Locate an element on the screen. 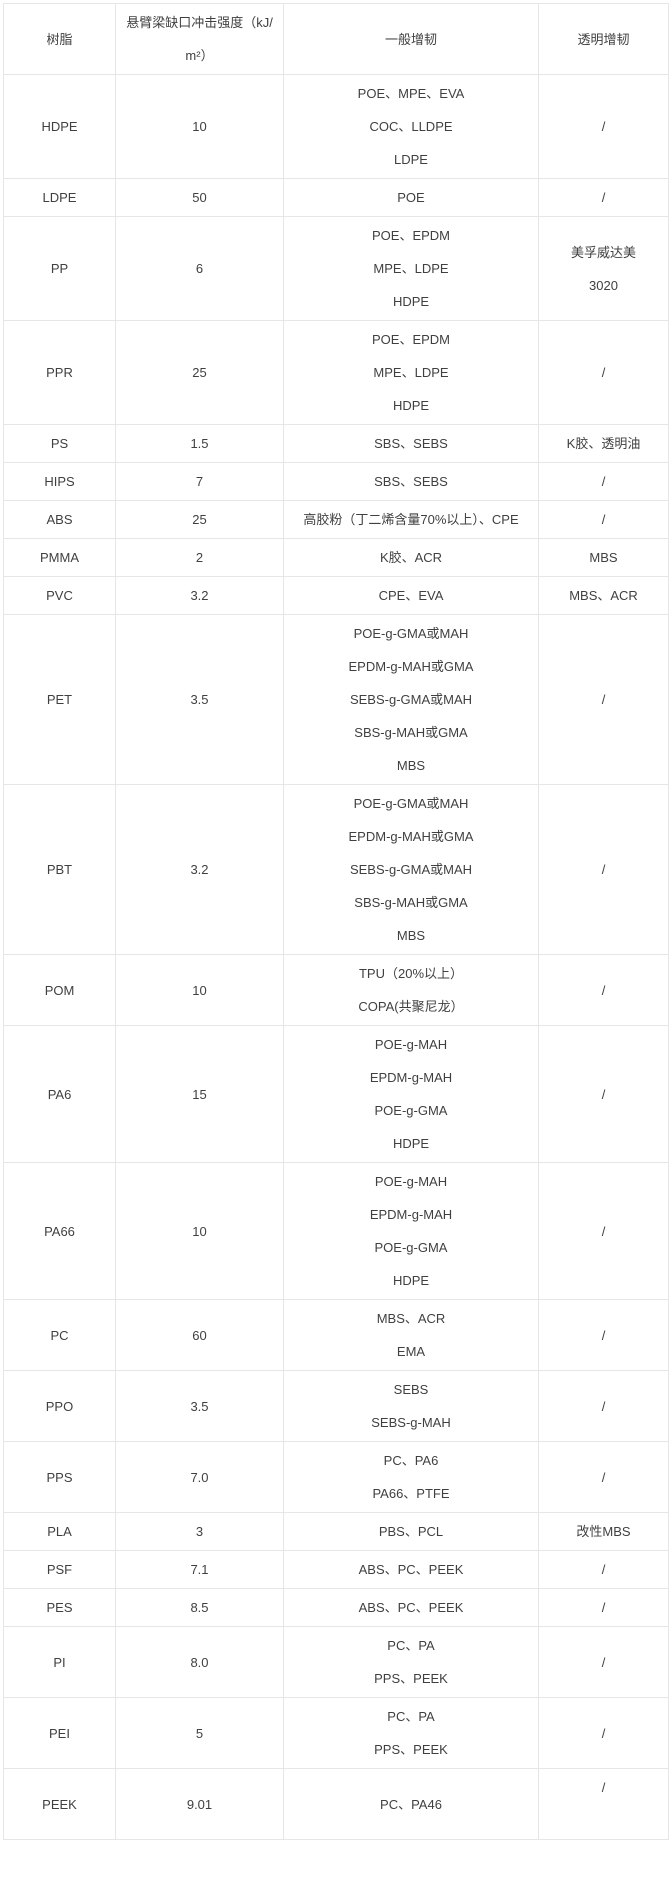  general-toughening-cell: PC、PA6 PA66、PTFE is located at coordinates (411, 1477).